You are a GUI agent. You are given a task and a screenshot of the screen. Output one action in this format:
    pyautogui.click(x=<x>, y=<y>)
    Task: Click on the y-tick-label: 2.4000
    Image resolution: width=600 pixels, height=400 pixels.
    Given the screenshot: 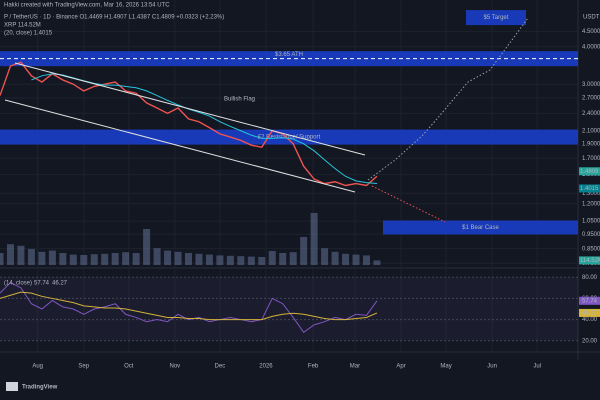 What is the action you would take?
    pyautogui.click(x=591, y=114)
    